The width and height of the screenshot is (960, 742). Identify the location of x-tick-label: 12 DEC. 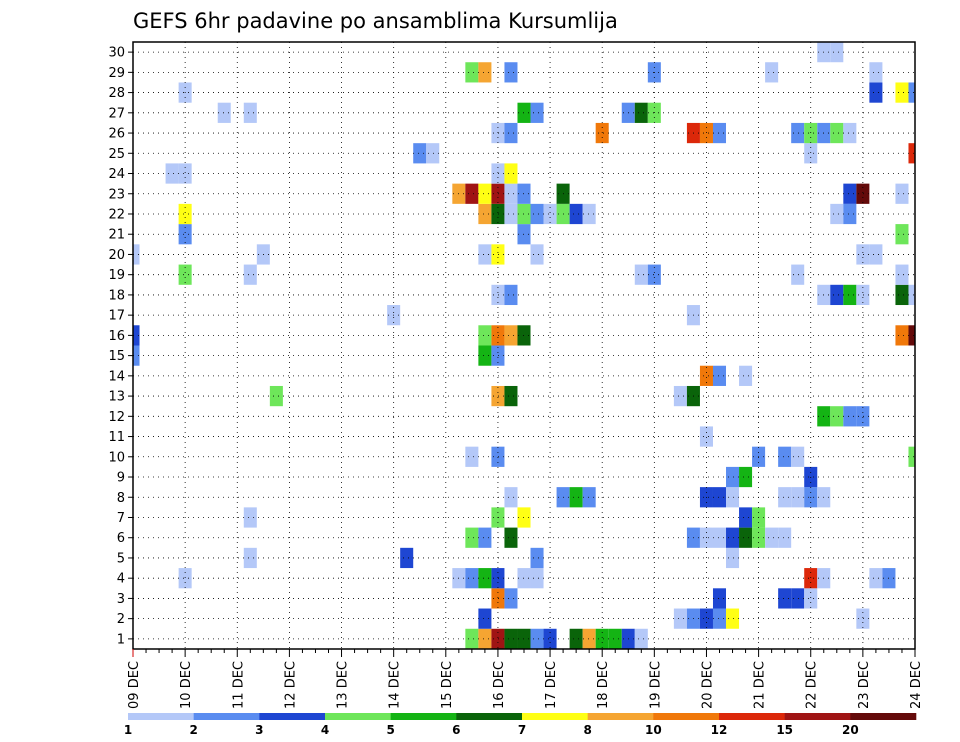
(290, 685).